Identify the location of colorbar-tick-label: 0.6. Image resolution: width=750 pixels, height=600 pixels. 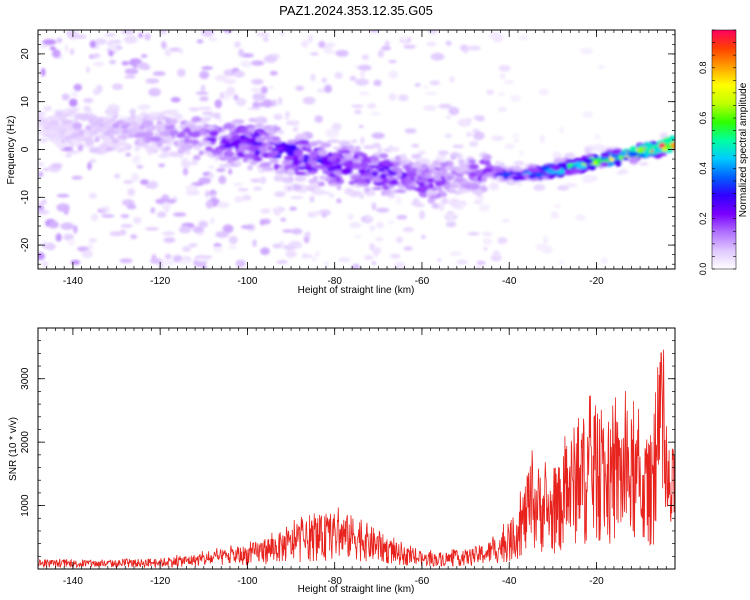
(703, 118).